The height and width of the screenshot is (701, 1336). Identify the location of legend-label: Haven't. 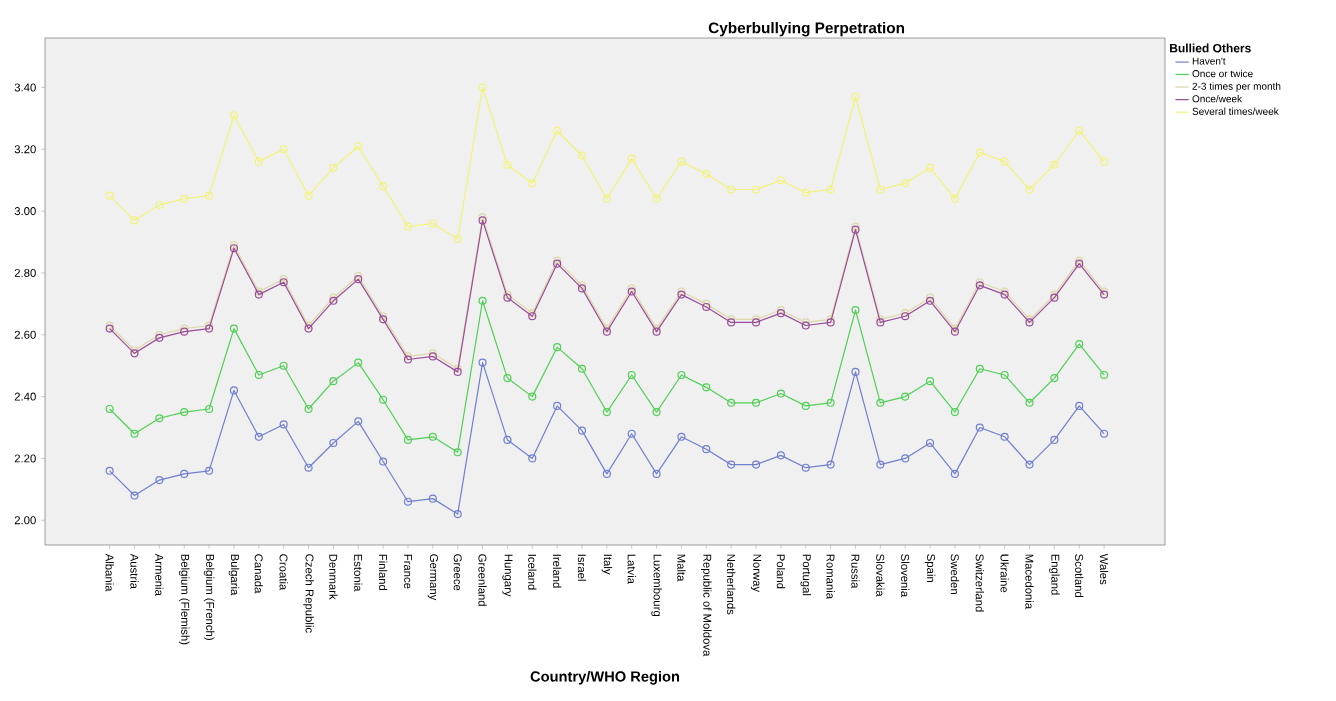
(1209, 61).